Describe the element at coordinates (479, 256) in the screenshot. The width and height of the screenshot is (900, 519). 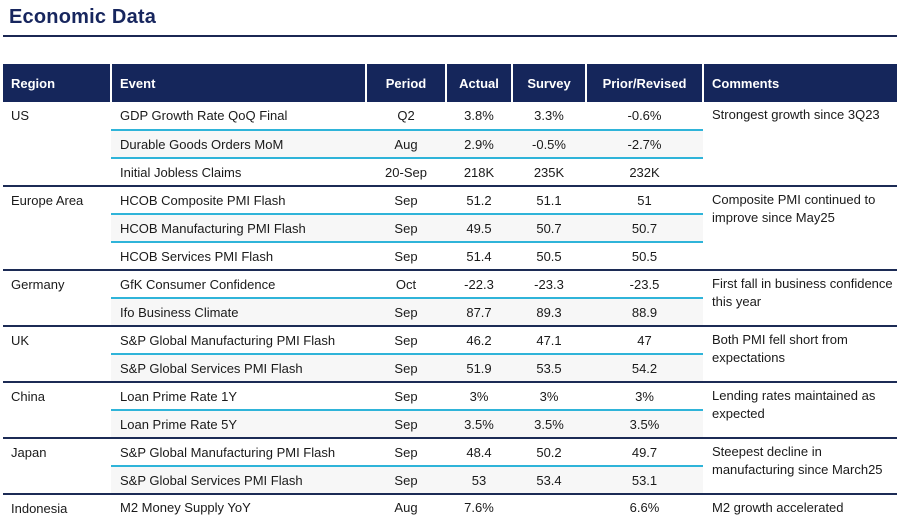
I see `actual-cell: 51.4` at that location.